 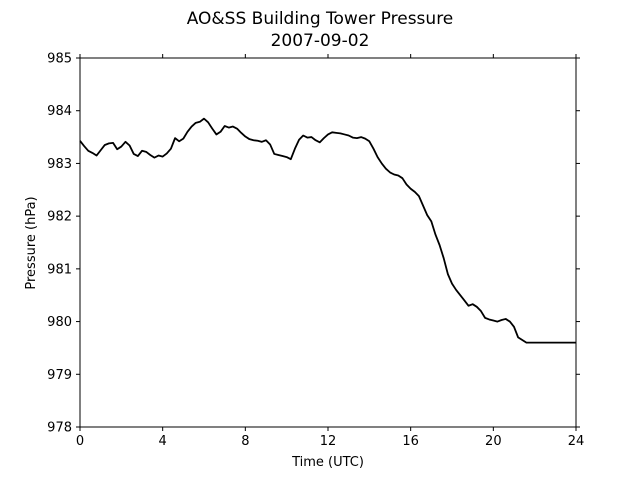 What do you see at coordinates (80, 441) in the screenshot?
I see `x-tick-label: 0` at bounding box center [80, 441].